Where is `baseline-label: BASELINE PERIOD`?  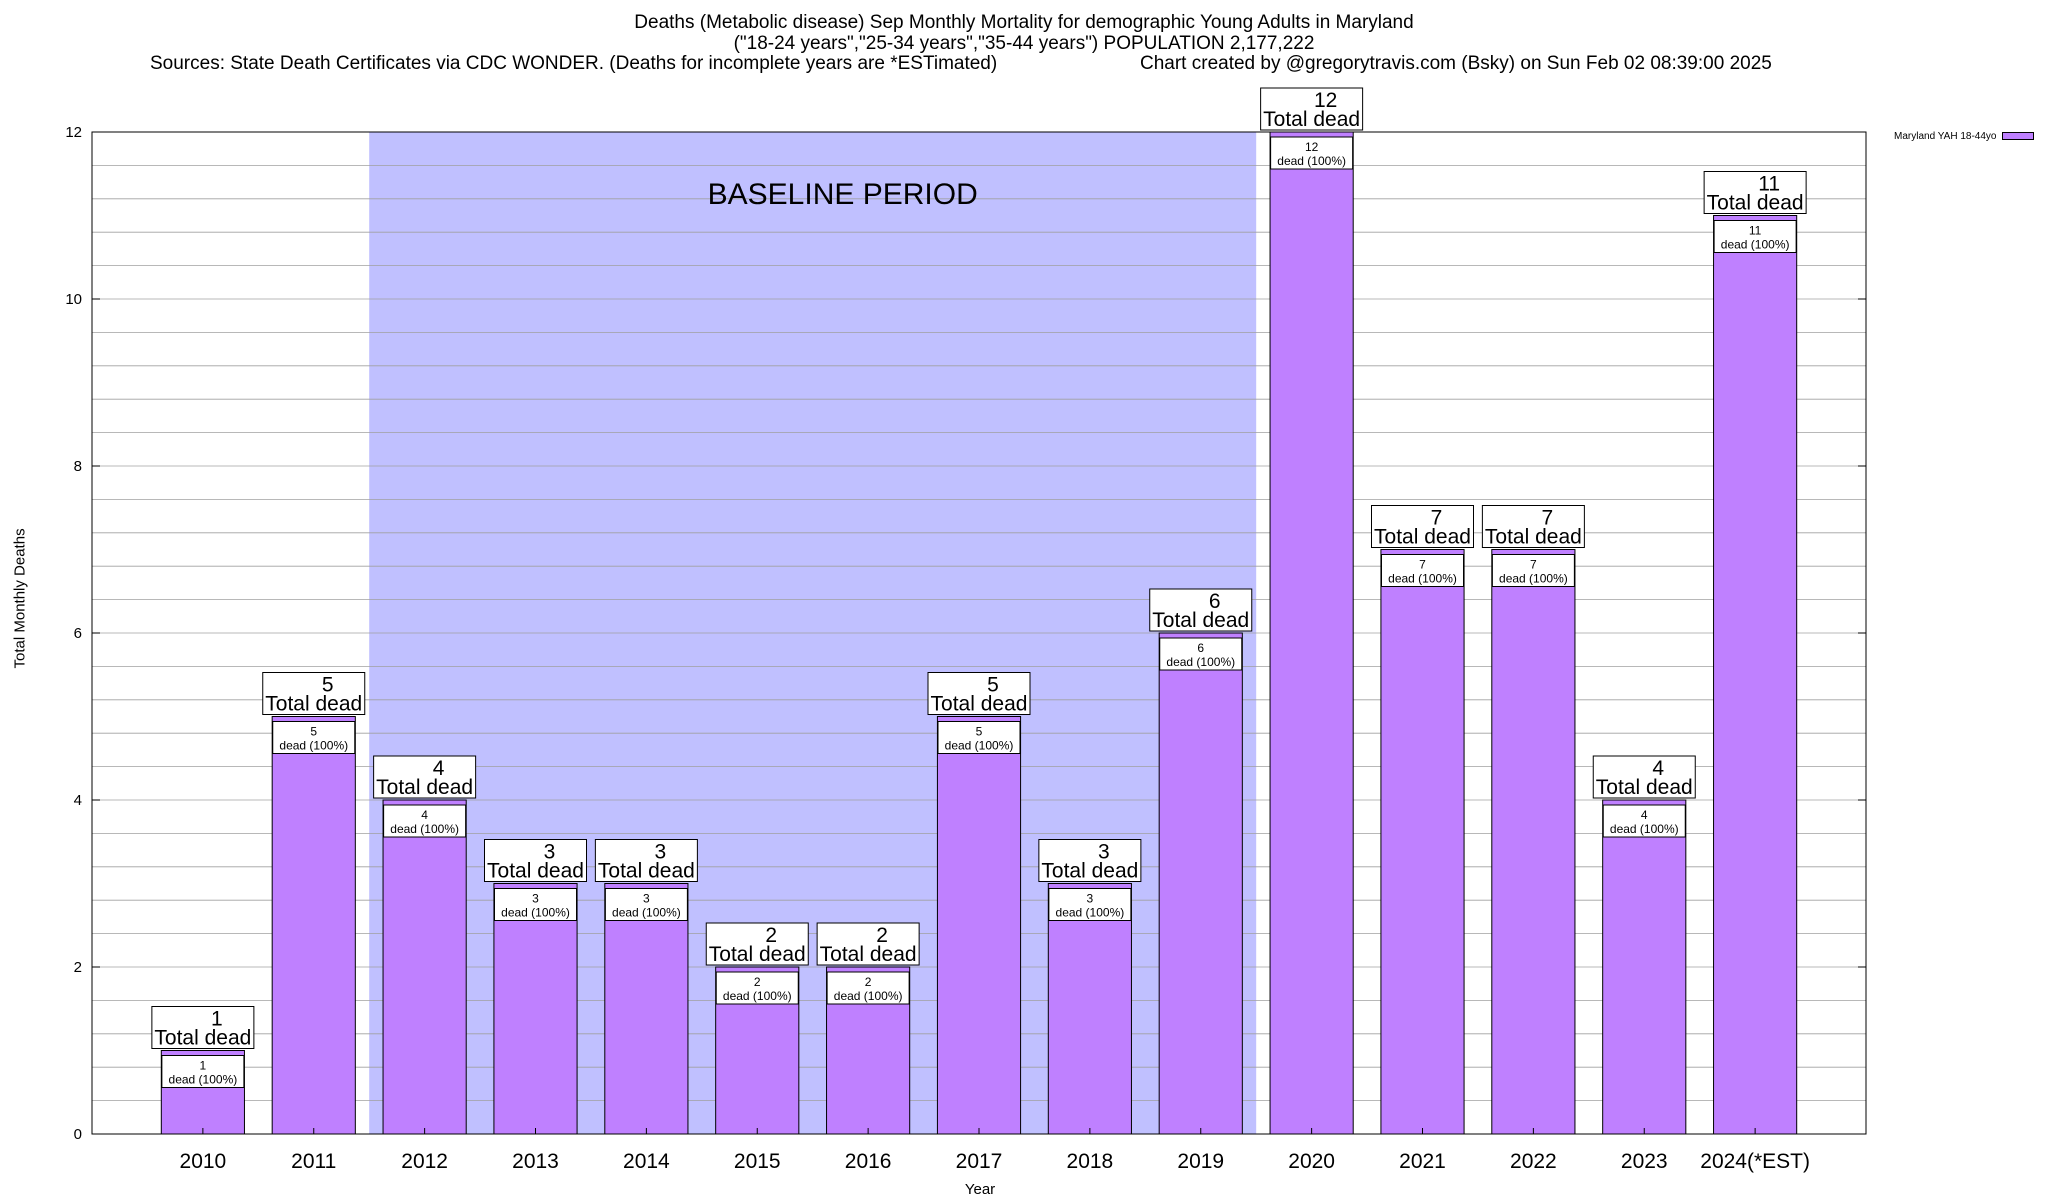 baseline-label: BASELINE PERIOD is located at coordinates (843, 194).